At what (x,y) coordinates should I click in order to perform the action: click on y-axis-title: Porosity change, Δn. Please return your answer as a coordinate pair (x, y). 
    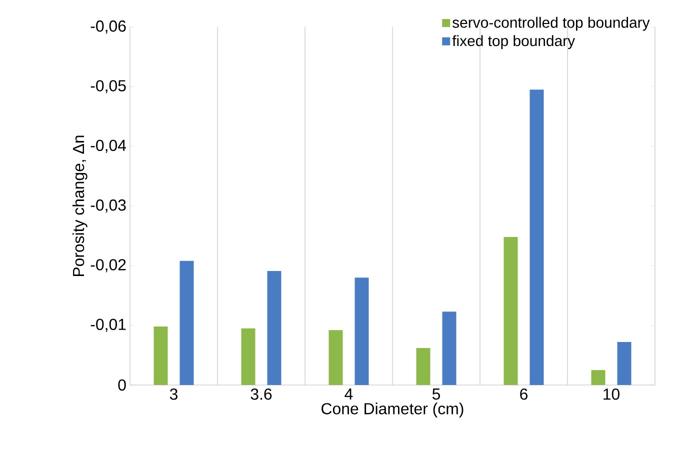
    Looking at the image, I should click on (80, 206).